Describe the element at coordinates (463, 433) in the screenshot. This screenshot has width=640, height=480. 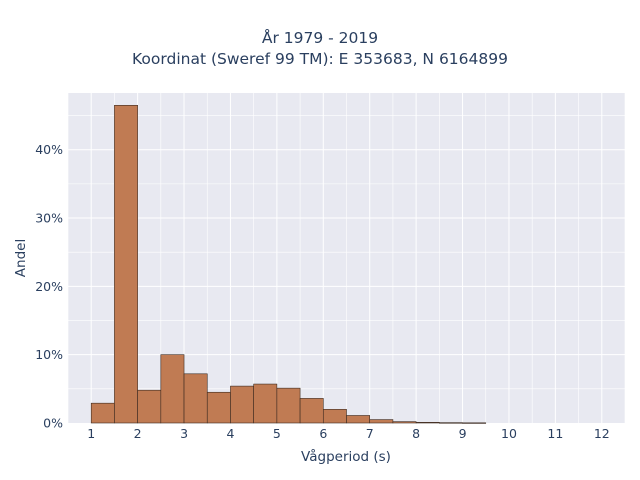
I see `x-tick-label: 9` at that location.